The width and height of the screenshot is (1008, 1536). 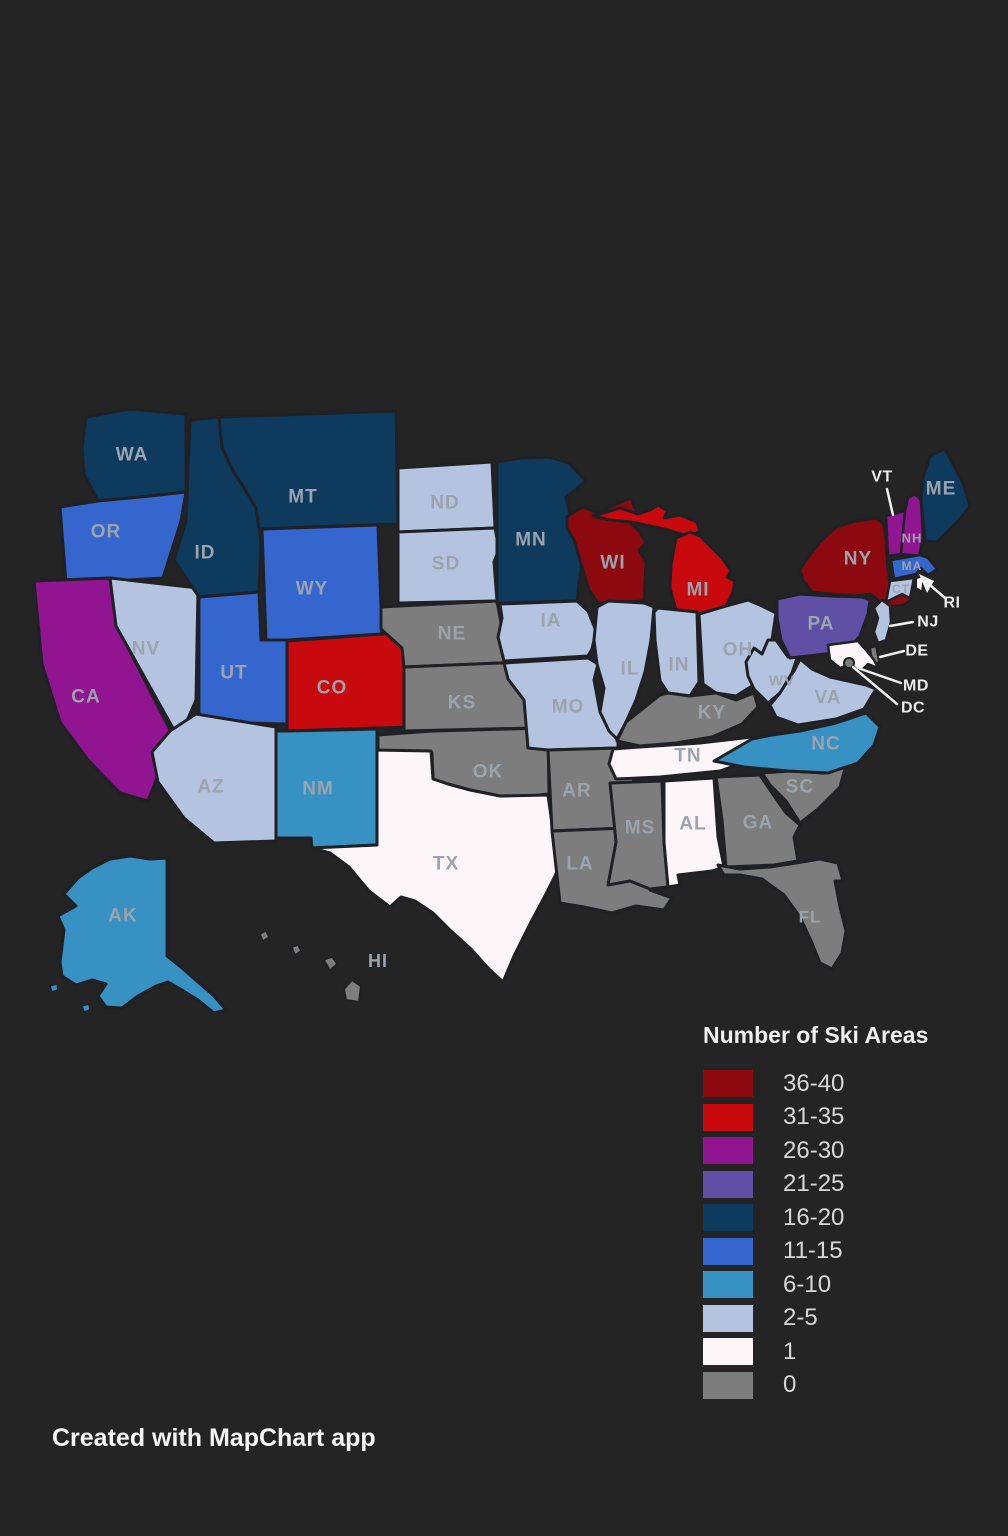 What do you see at coordinates (488, 772) in the screenshot?
I see `state-label-ok: OK` at bounding box center [488, 772].